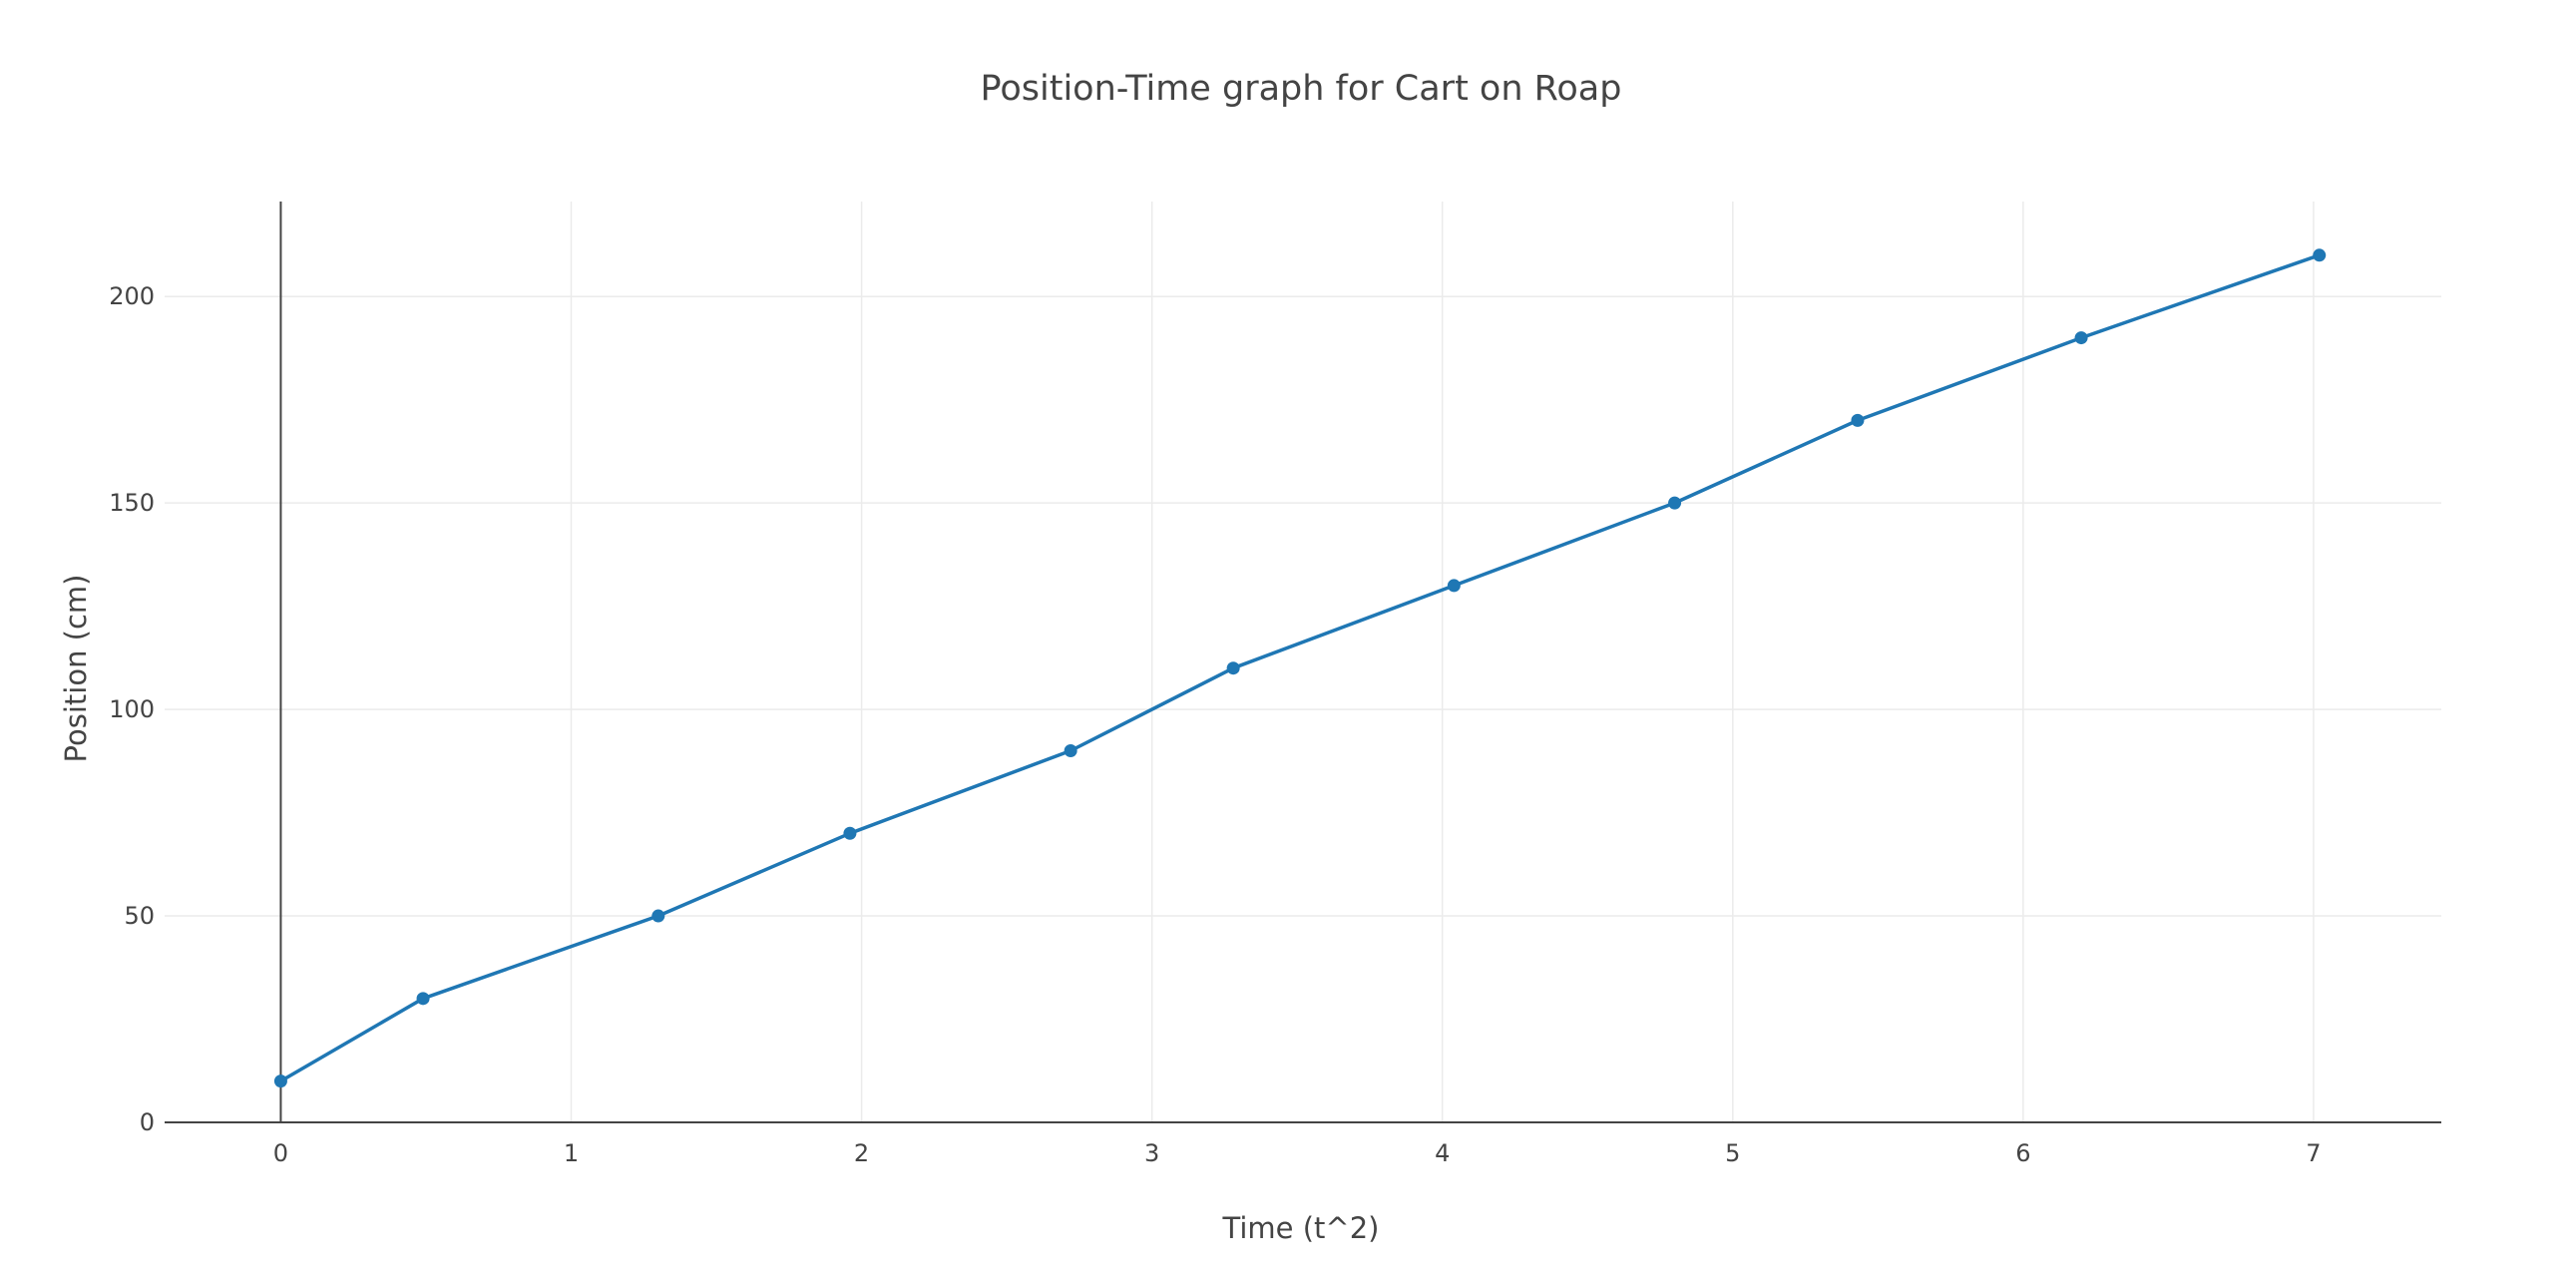 The height and width of the screenshot is (1285, 2576). Describe the element at coordinates (147, 1122) in the screenshot. I see `y-tick-label: 0` at that location.